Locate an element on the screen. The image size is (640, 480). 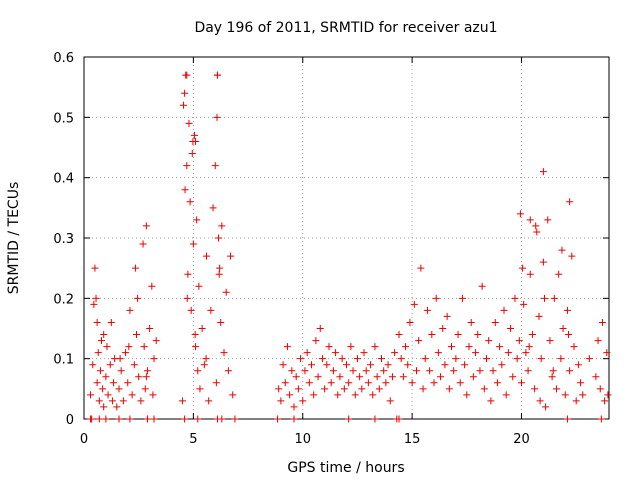
y-tick-label: 0.1 is located at coordinates (63, 360).